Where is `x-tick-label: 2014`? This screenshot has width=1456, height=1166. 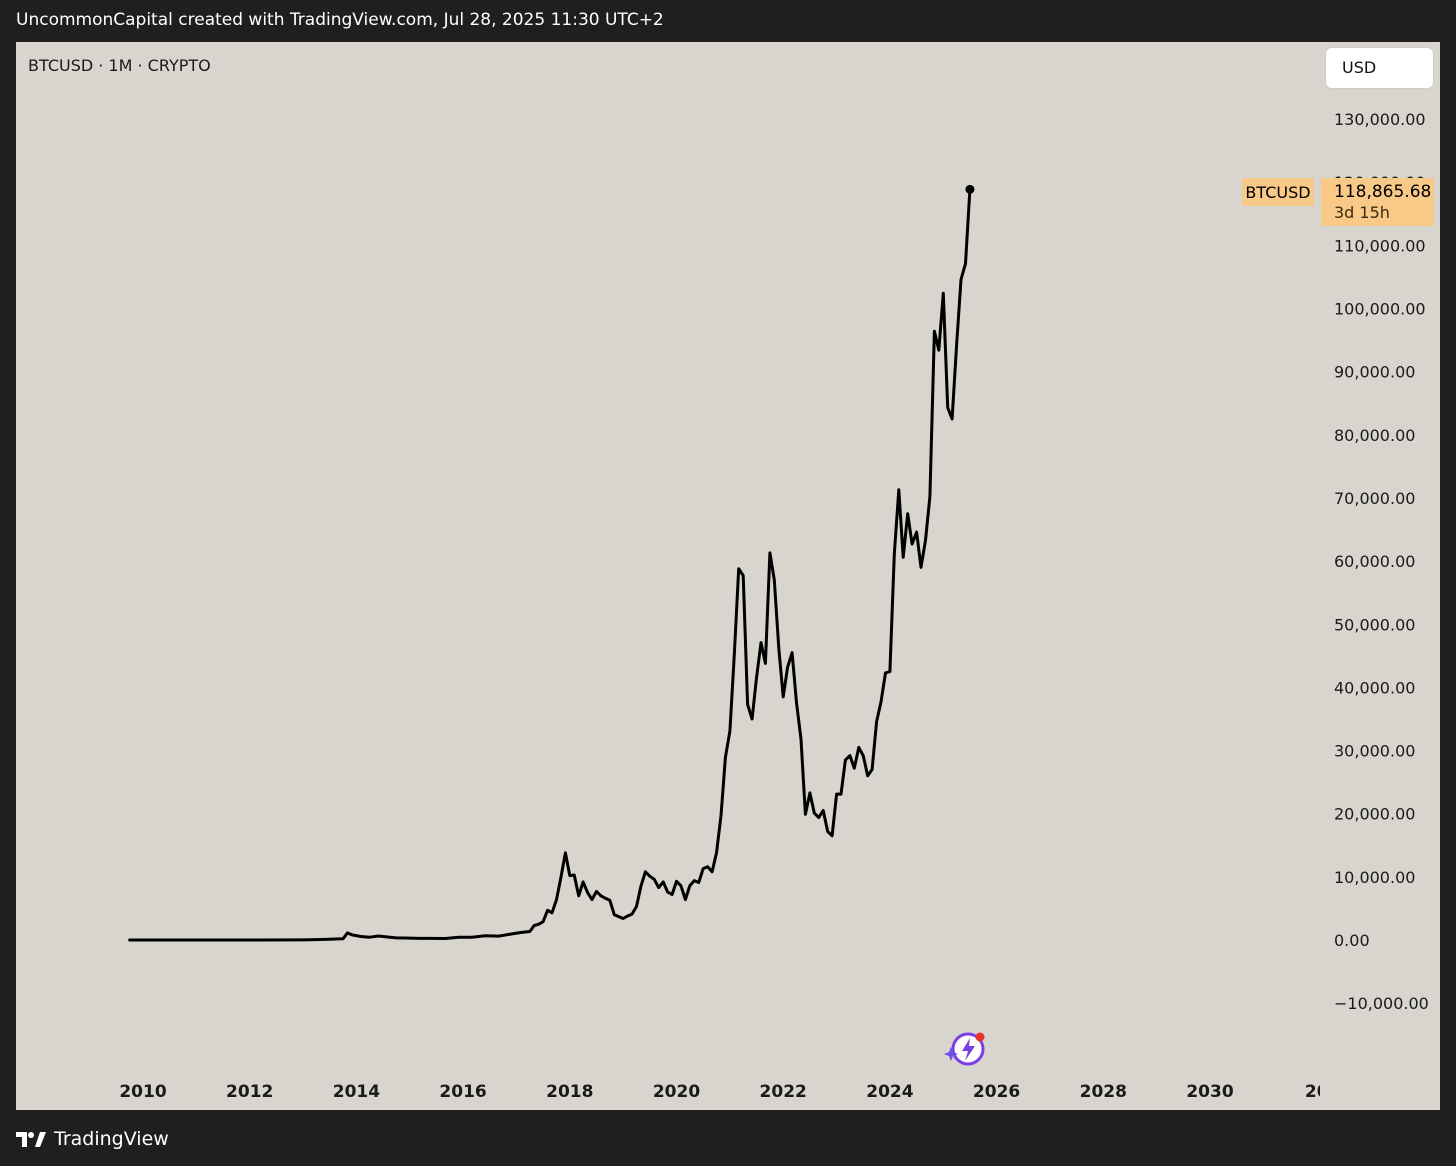
x-tick-label: 2014 is located at coordinates (356, 1092).